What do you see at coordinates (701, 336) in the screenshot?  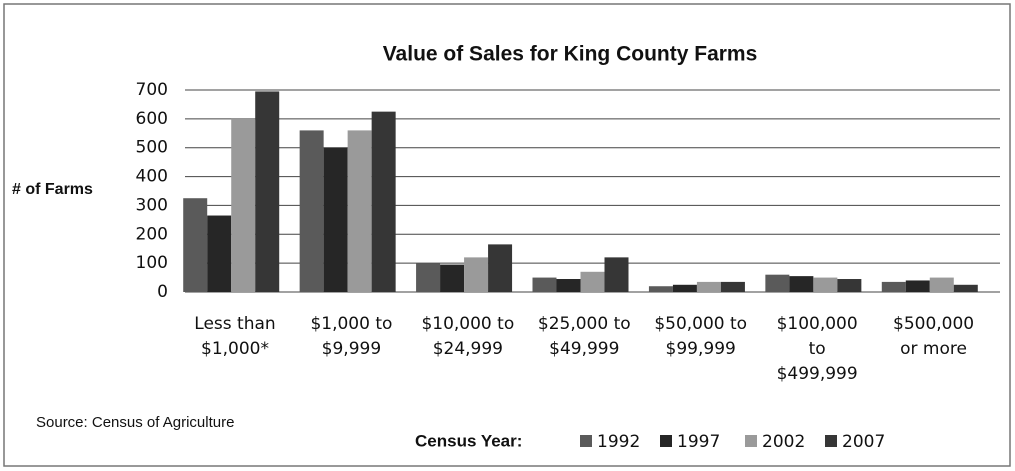 I see `x-tick-label: $50,000 to $99,999` at bounding box center [701, 336].